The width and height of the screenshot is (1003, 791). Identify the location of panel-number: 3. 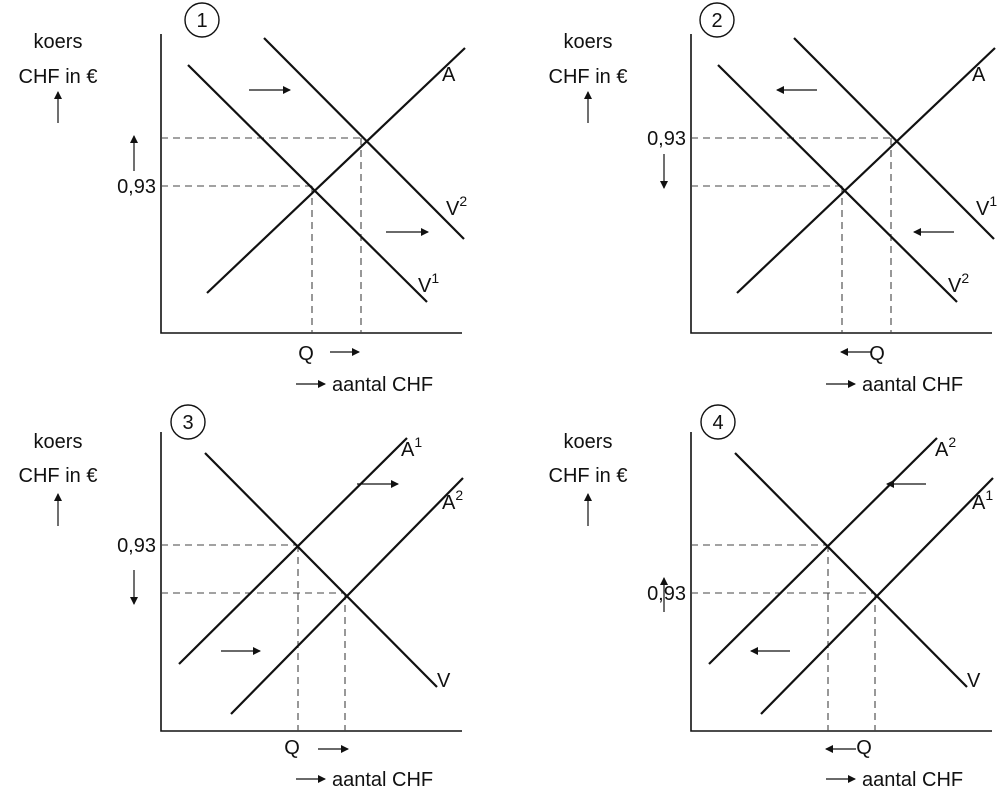
(187, 423).